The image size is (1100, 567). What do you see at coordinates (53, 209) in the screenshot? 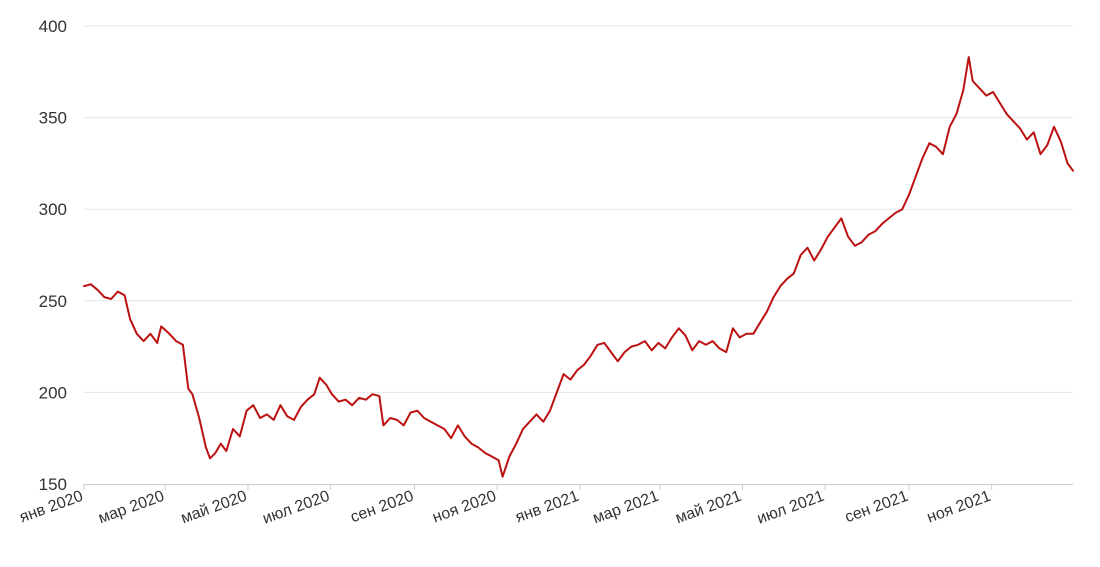
I see `y-tick-label: 300` at bounding box center [53, 209].